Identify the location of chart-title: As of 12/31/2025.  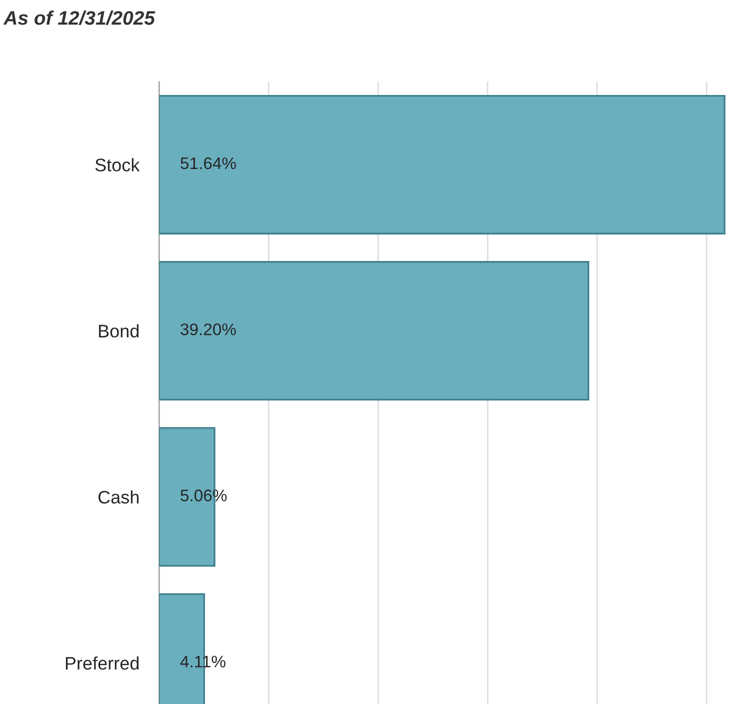
(79, 18).